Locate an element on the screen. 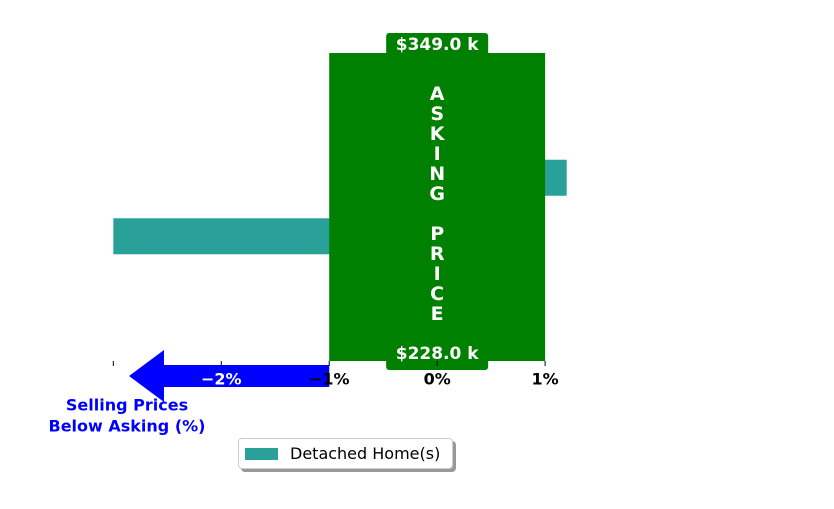 The width and height of the screenshot is (834, 509). x-axis: −3% −2% −1% 0% 1% is located at coordinates (326, 375).